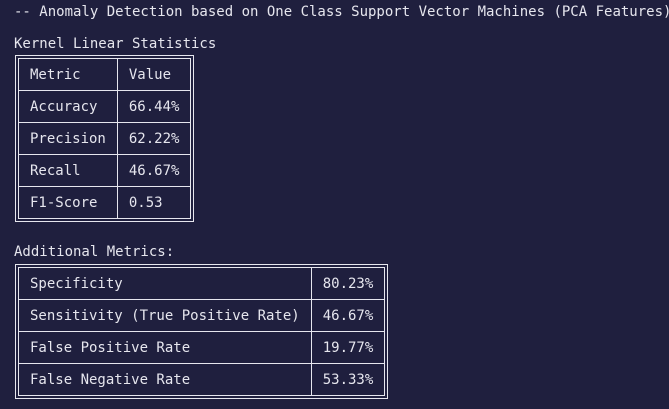  What do you see at coordinates (348, 347) in the screenshot?
I see `metric-value: 19.77%` at bounding box center [348, 347].